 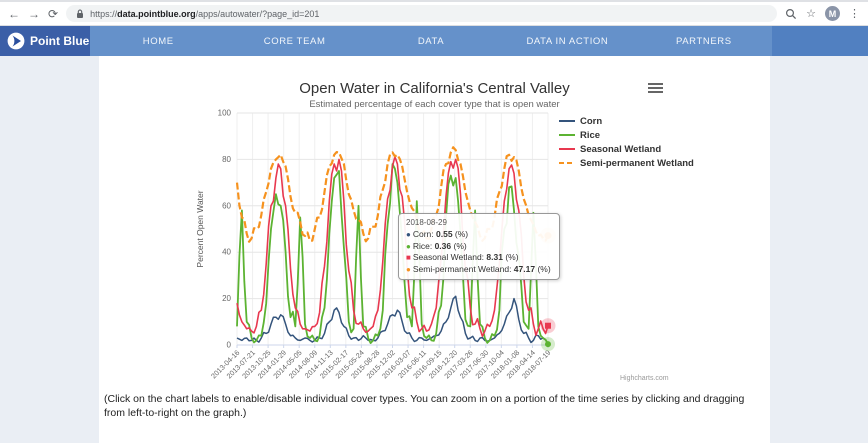 What do you see at coordinates (16, 41) in the screenshot?
I see `point-blue-bird-icon` at bounding box center [16, 41].